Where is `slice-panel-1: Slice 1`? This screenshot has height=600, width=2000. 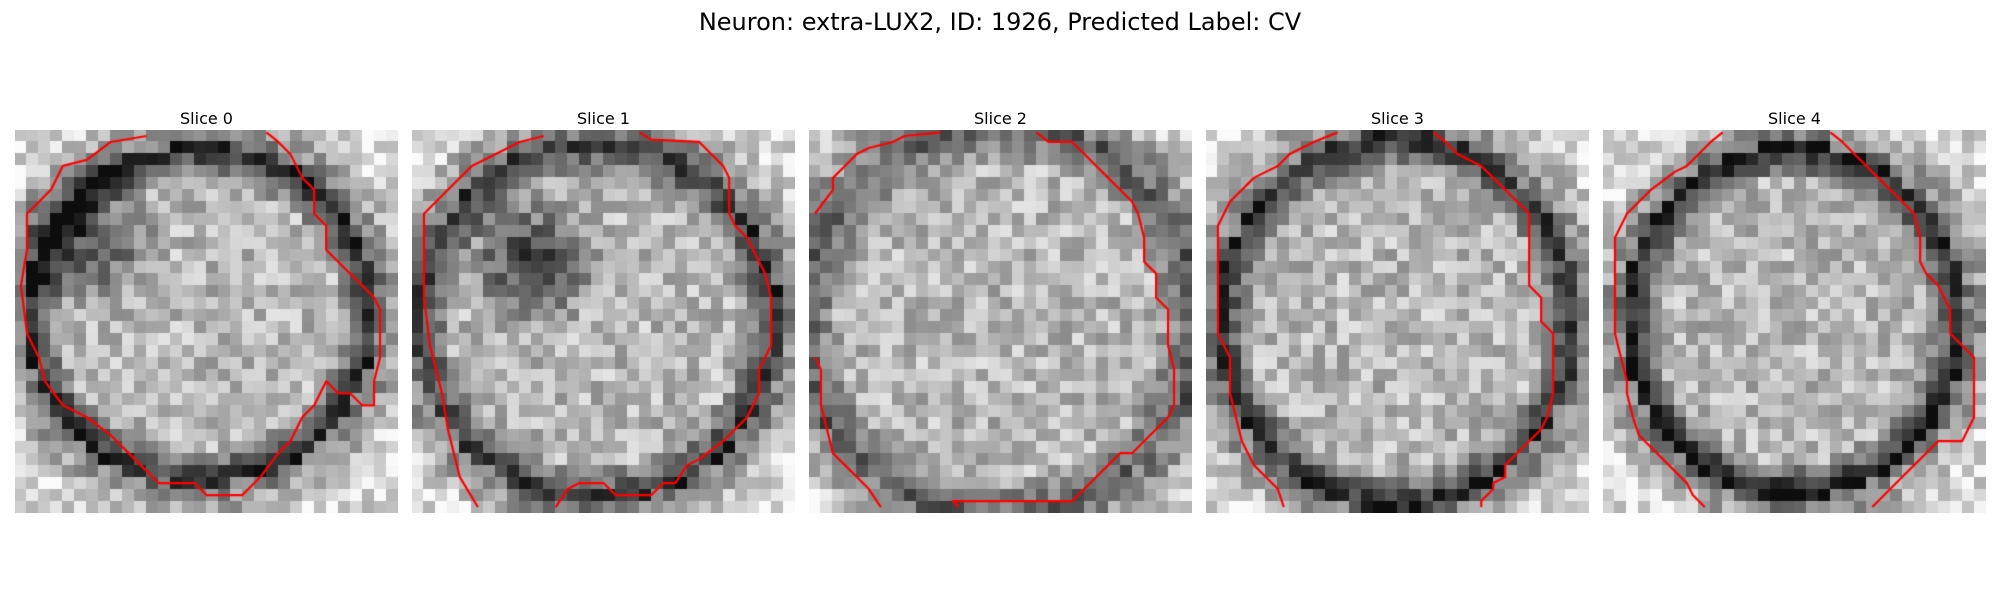
slice-panel-1: Slice 1 is located at coordinates (603, 310).